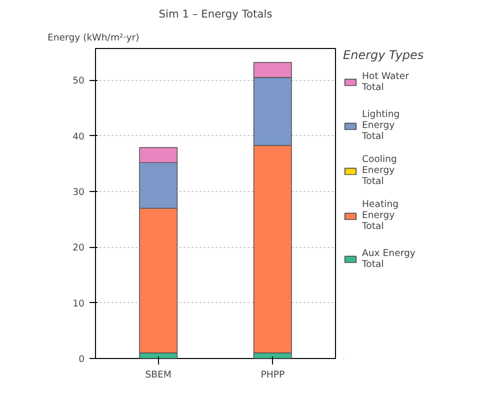 This screenshot has width=478, height=394. What do you see at coordinates (380, 170) in the screenshot?
I see `legend-label: Cooling Energy Total` at bounding box center [380, 170].